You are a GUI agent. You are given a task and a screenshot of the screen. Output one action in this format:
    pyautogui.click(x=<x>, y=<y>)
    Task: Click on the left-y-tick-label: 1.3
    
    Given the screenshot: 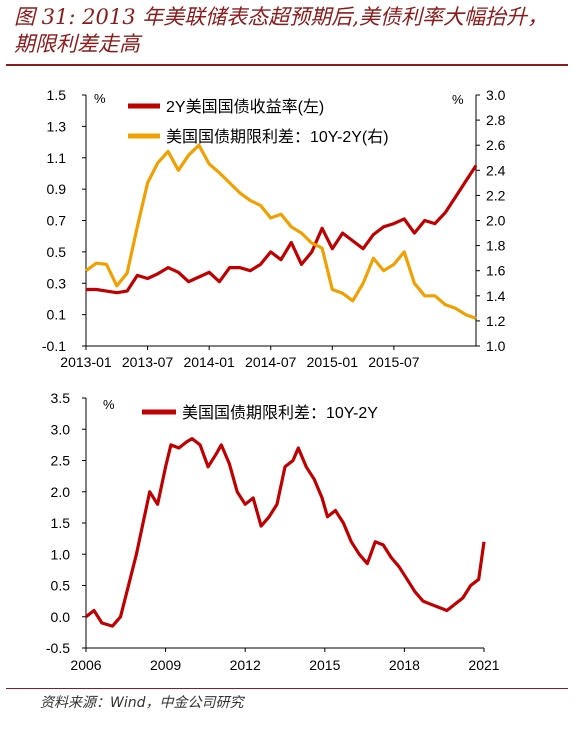 What is the action you would take?
    pyautogui.click(x=57, y=126)
    